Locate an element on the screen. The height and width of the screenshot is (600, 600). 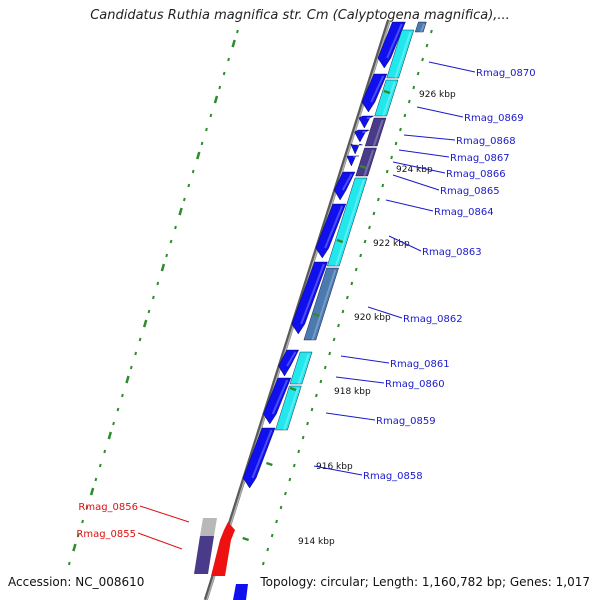
kbp-tick-label: 920 kbp is located at coordinates (372, 318).